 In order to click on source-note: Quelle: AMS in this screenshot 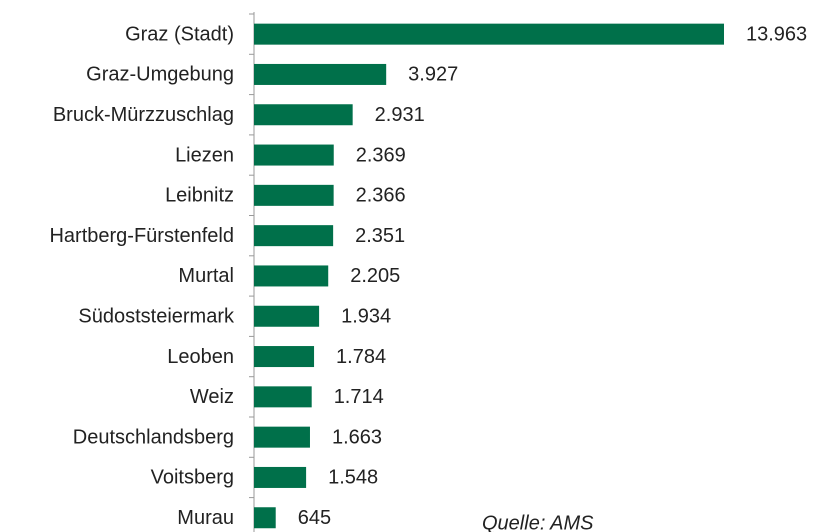, I will do `click(538, 522)`.